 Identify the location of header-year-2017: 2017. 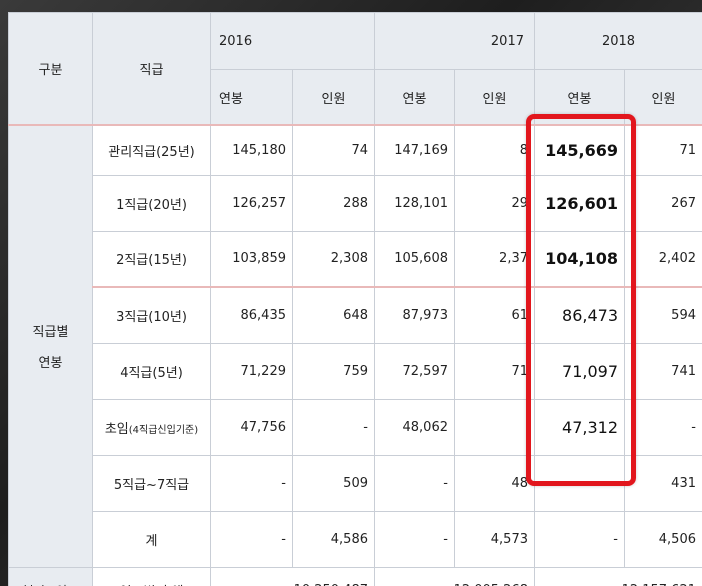
(454, 41).